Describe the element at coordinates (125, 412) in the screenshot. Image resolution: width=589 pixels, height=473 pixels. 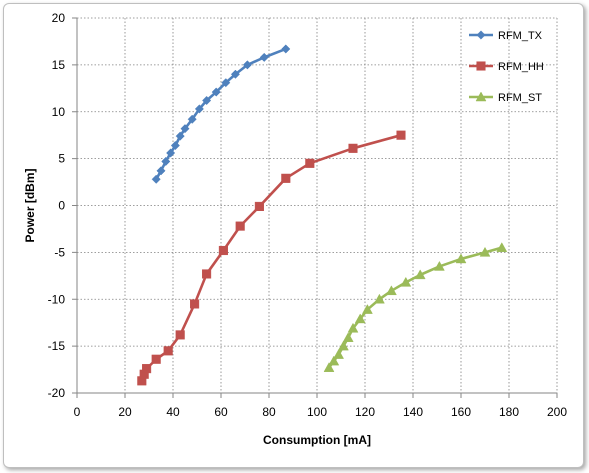
I see `x-tick-label: 20` at that location.